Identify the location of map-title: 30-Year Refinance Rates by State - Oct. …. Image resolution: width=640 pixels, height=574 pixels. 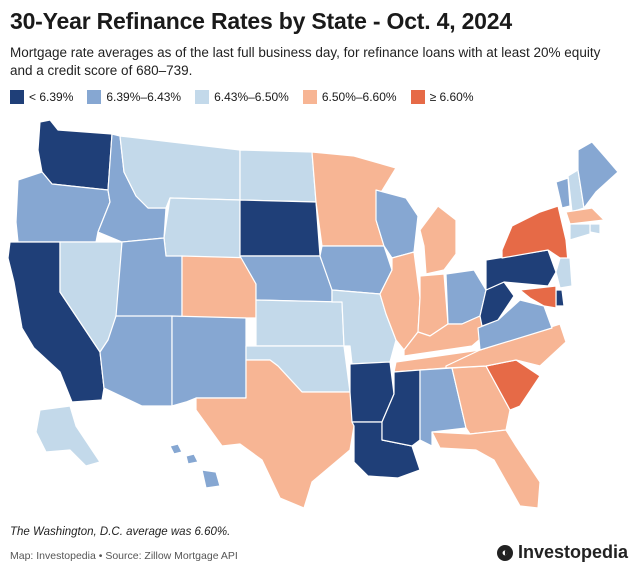
(261, 21).